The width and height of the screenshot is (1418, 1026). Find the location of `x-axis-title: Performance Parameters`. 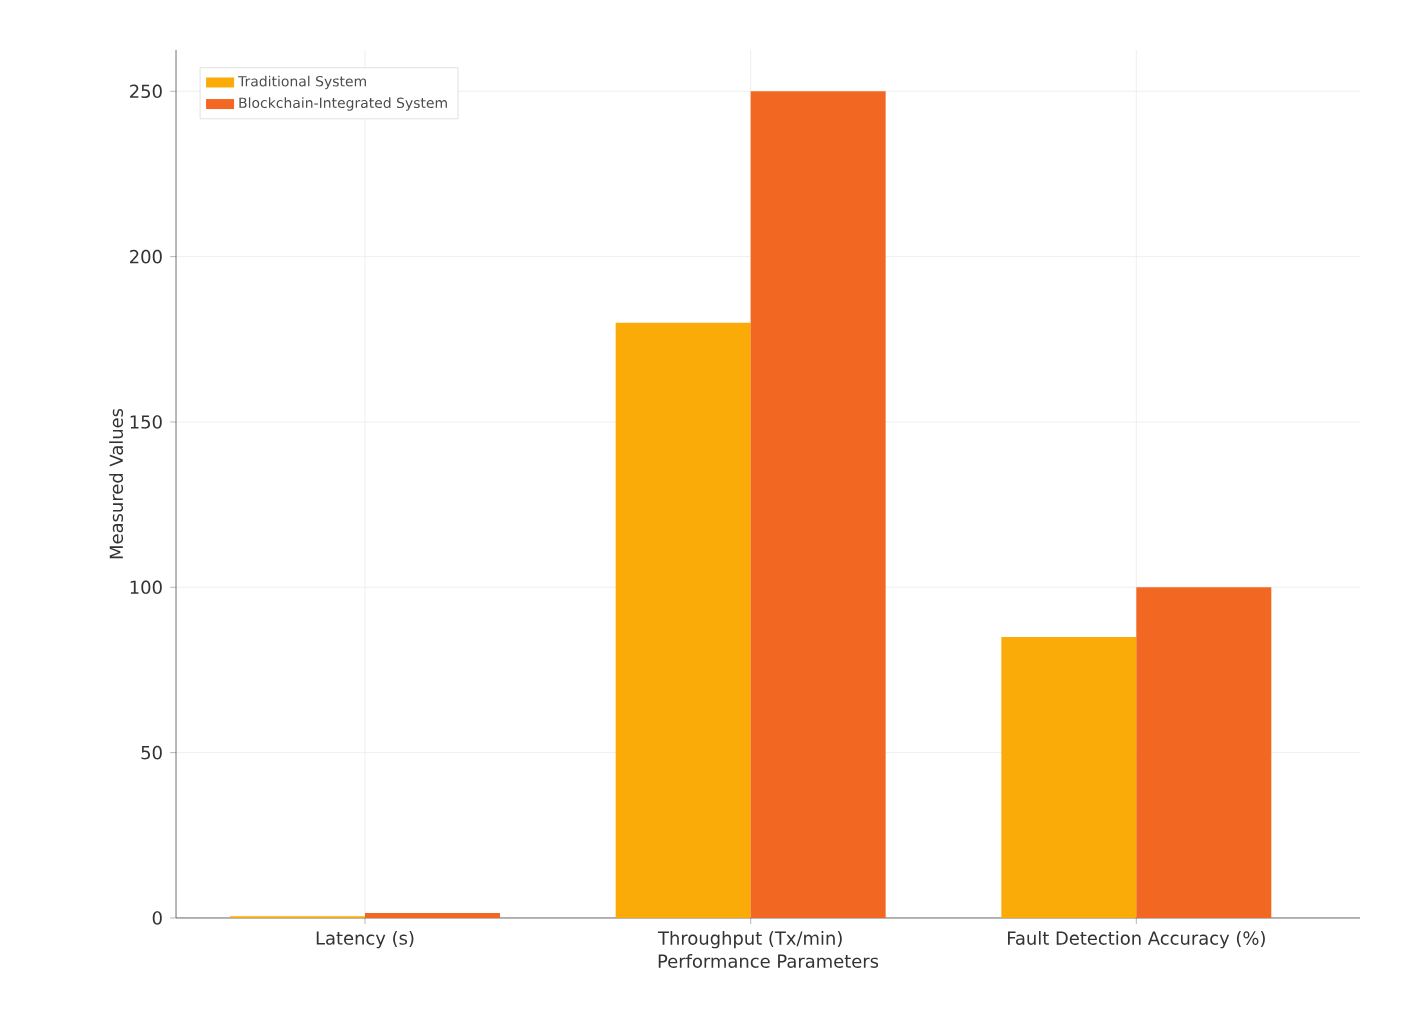

x-axis-title: Performance Parameters is located at coordinates (768, 961).